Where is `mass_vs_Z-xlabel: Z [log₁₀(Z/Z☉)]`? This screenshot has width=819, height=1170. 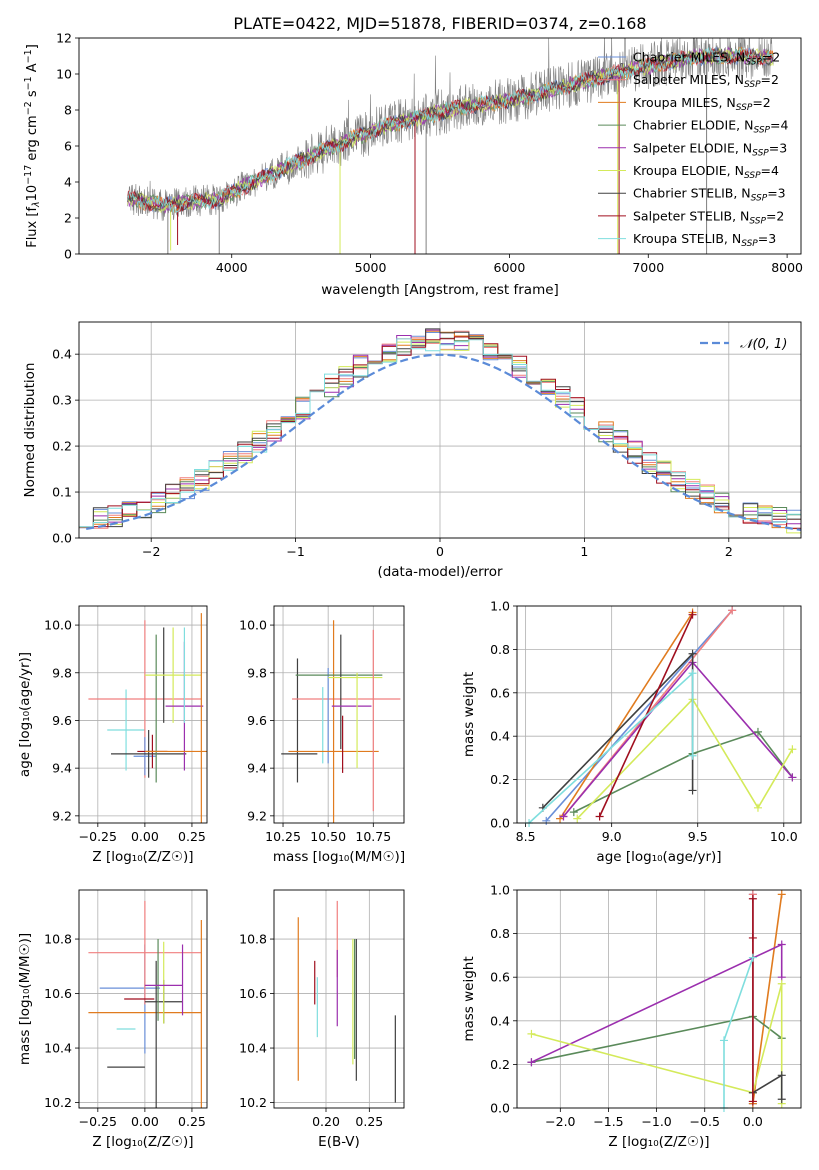 mass_vs_Z-xlabel: Z [log₁₀(Z/Z☉)] is located at coordinates (142, 1142).